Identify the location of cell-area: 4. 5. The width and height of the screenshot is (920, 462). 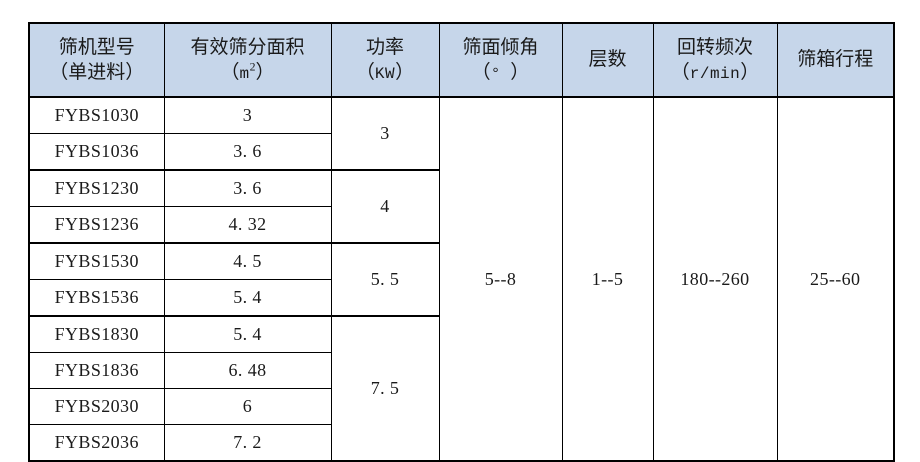
(247, 261).